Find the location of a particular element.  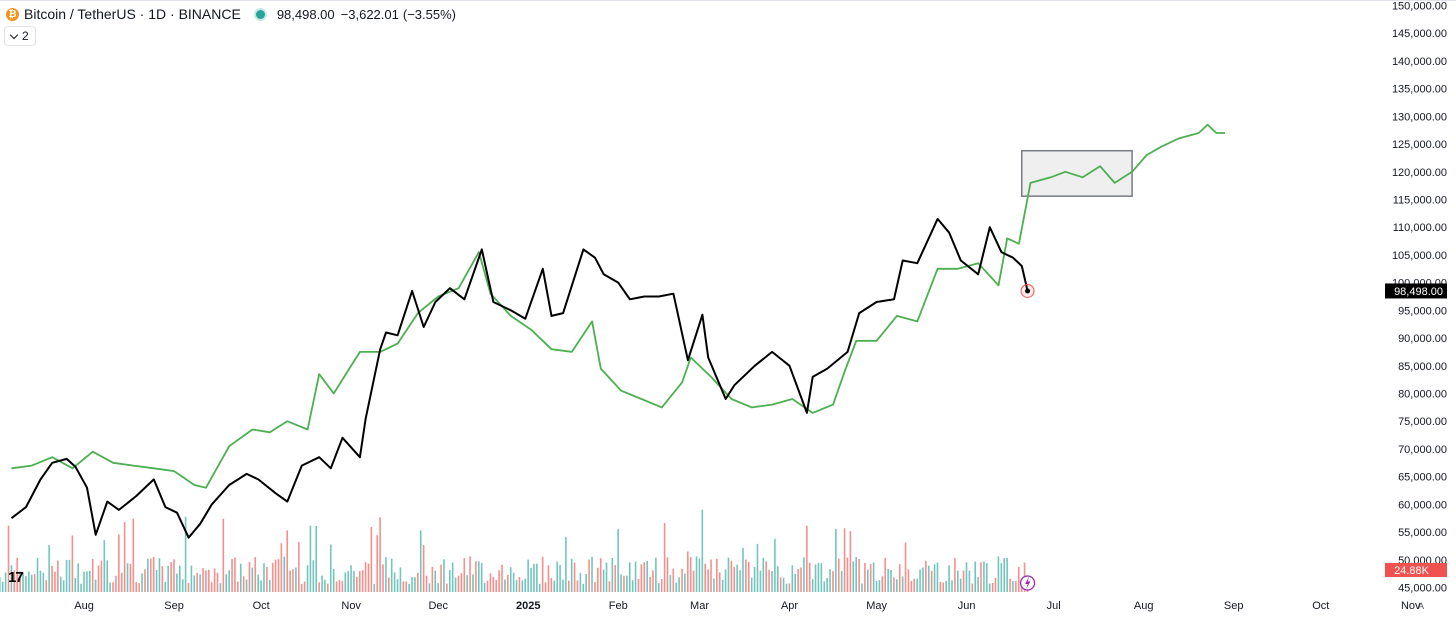

time-tick-label: Mar is located at coordinates (699, 606).